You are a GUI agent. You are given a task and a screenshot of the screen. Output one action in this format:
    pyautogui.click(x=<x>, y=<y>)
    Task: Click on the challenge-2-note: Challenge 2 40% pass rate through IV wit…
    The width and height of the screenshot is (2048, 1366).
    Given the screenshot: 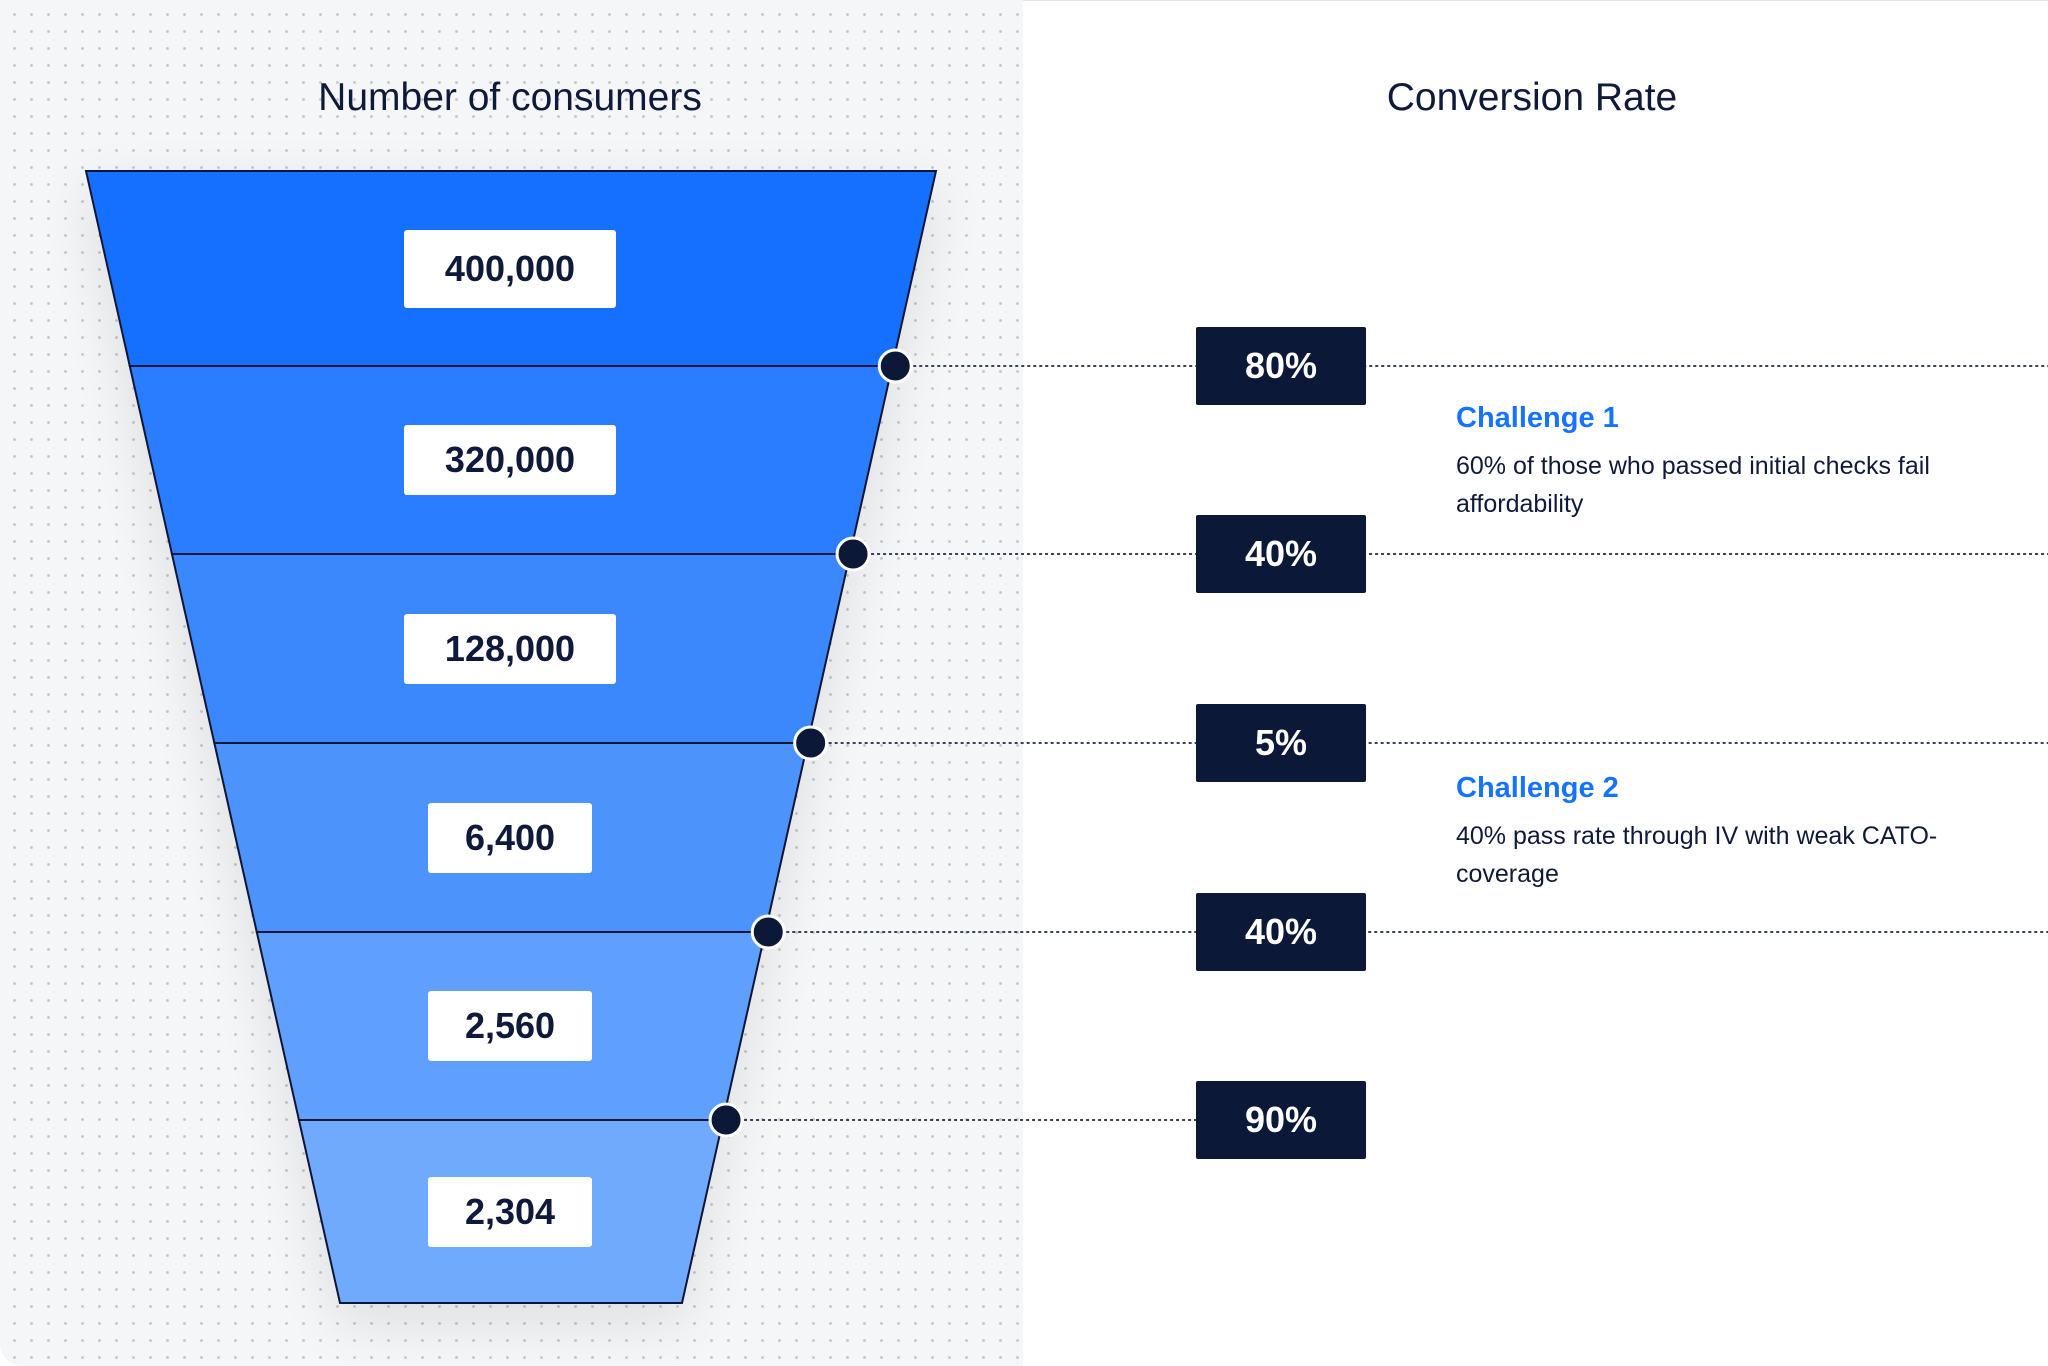 What is the action you would take?
    pyautogui.click(x=1716, y=832)
    